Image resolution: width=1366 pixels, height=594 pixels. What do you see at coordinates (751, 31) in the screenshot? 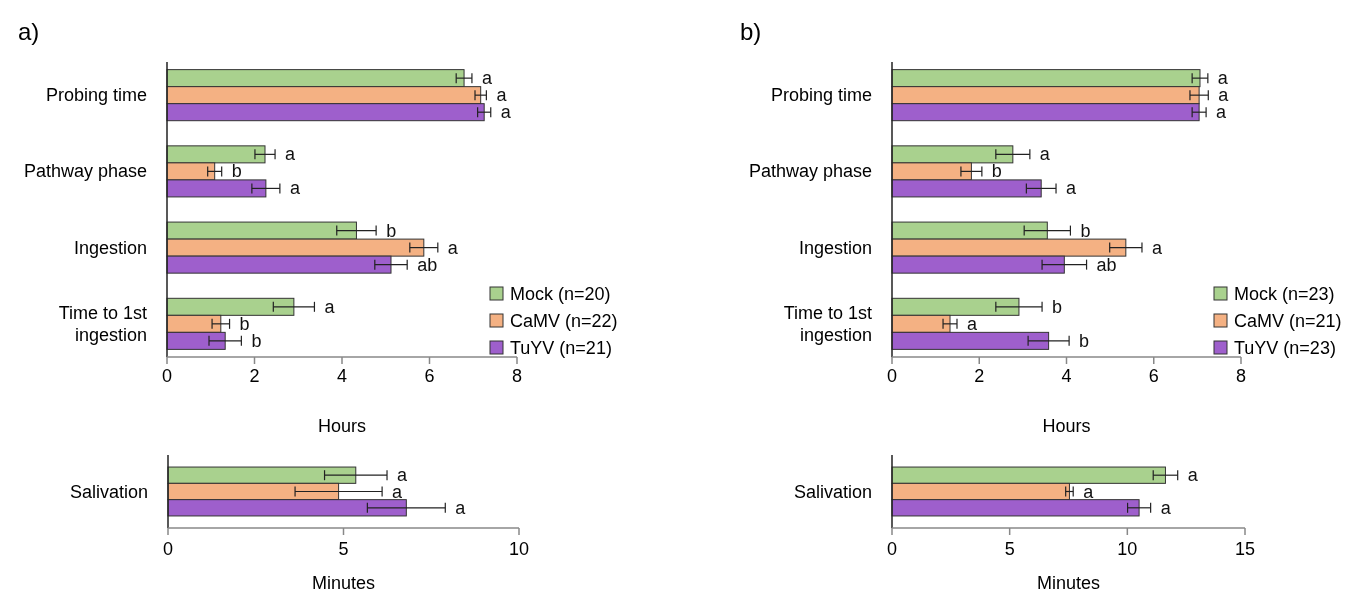
I see `chart-title: b)` at bounding box center [751, 31].